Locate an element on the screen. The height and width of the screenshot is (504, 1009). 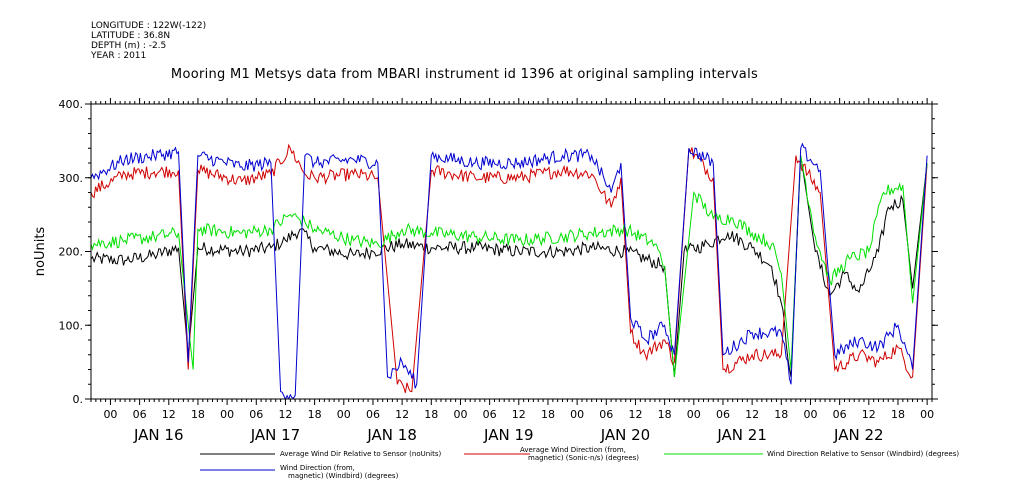
year-label: YEAR : 2011 is located at coordinates (119, 56).